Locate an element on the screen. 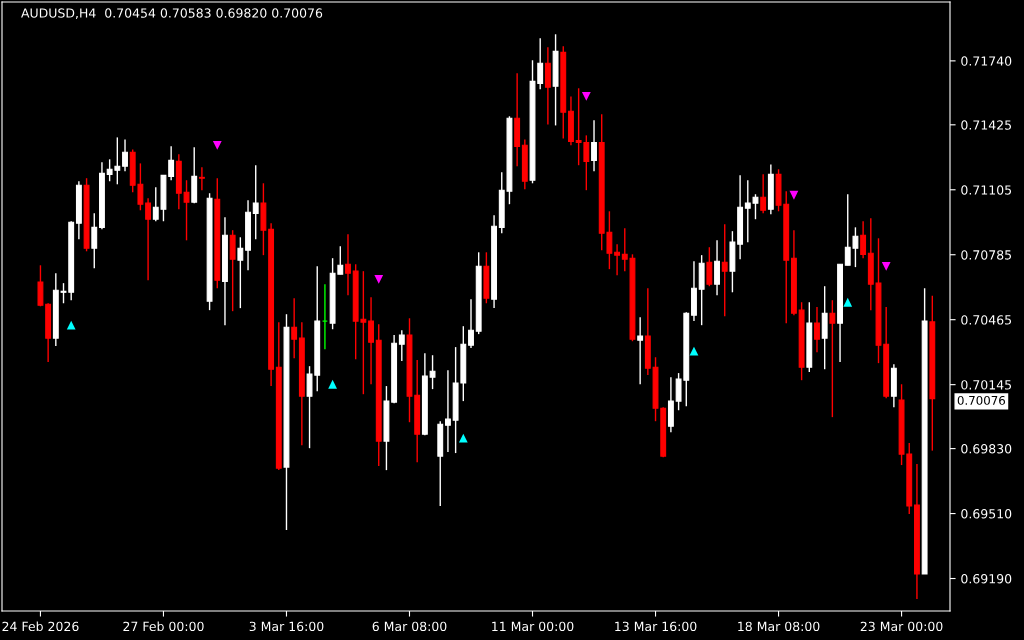 The height and width of the screenshot is (640, 1024). x-tick-label: 11 Mar 00:00 is located at coordinates (533, 626).